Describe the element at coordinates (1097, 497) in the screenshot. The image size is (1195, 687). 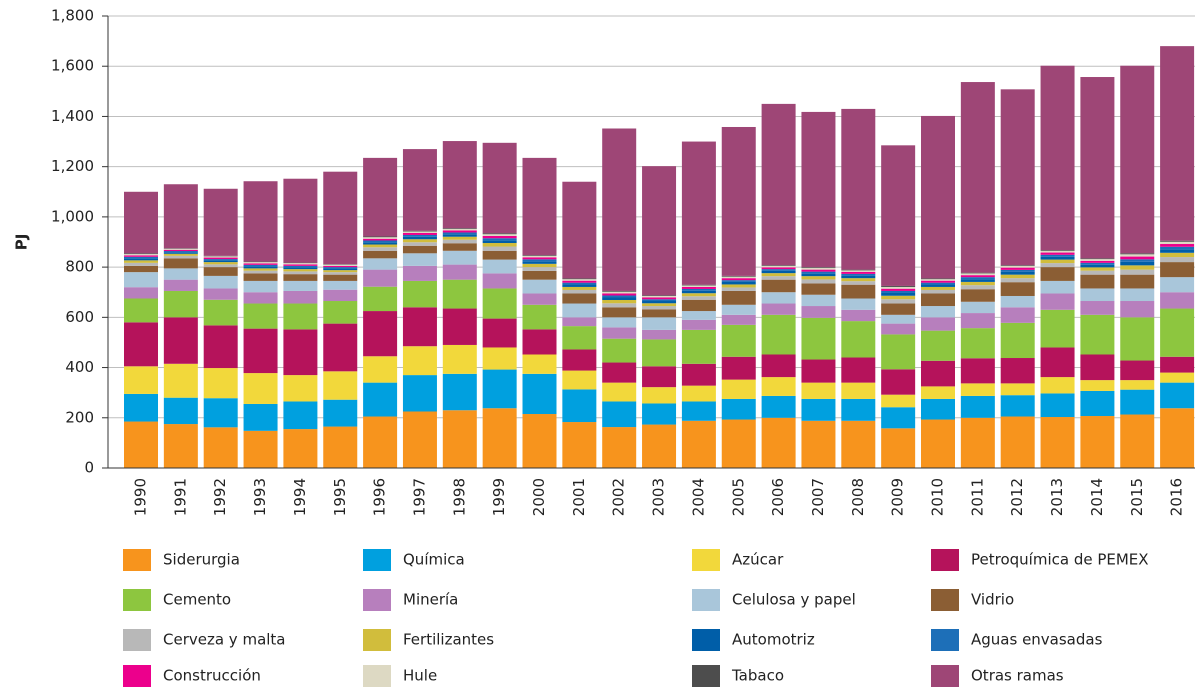
I see `x-tick-label: 2014` at that location.